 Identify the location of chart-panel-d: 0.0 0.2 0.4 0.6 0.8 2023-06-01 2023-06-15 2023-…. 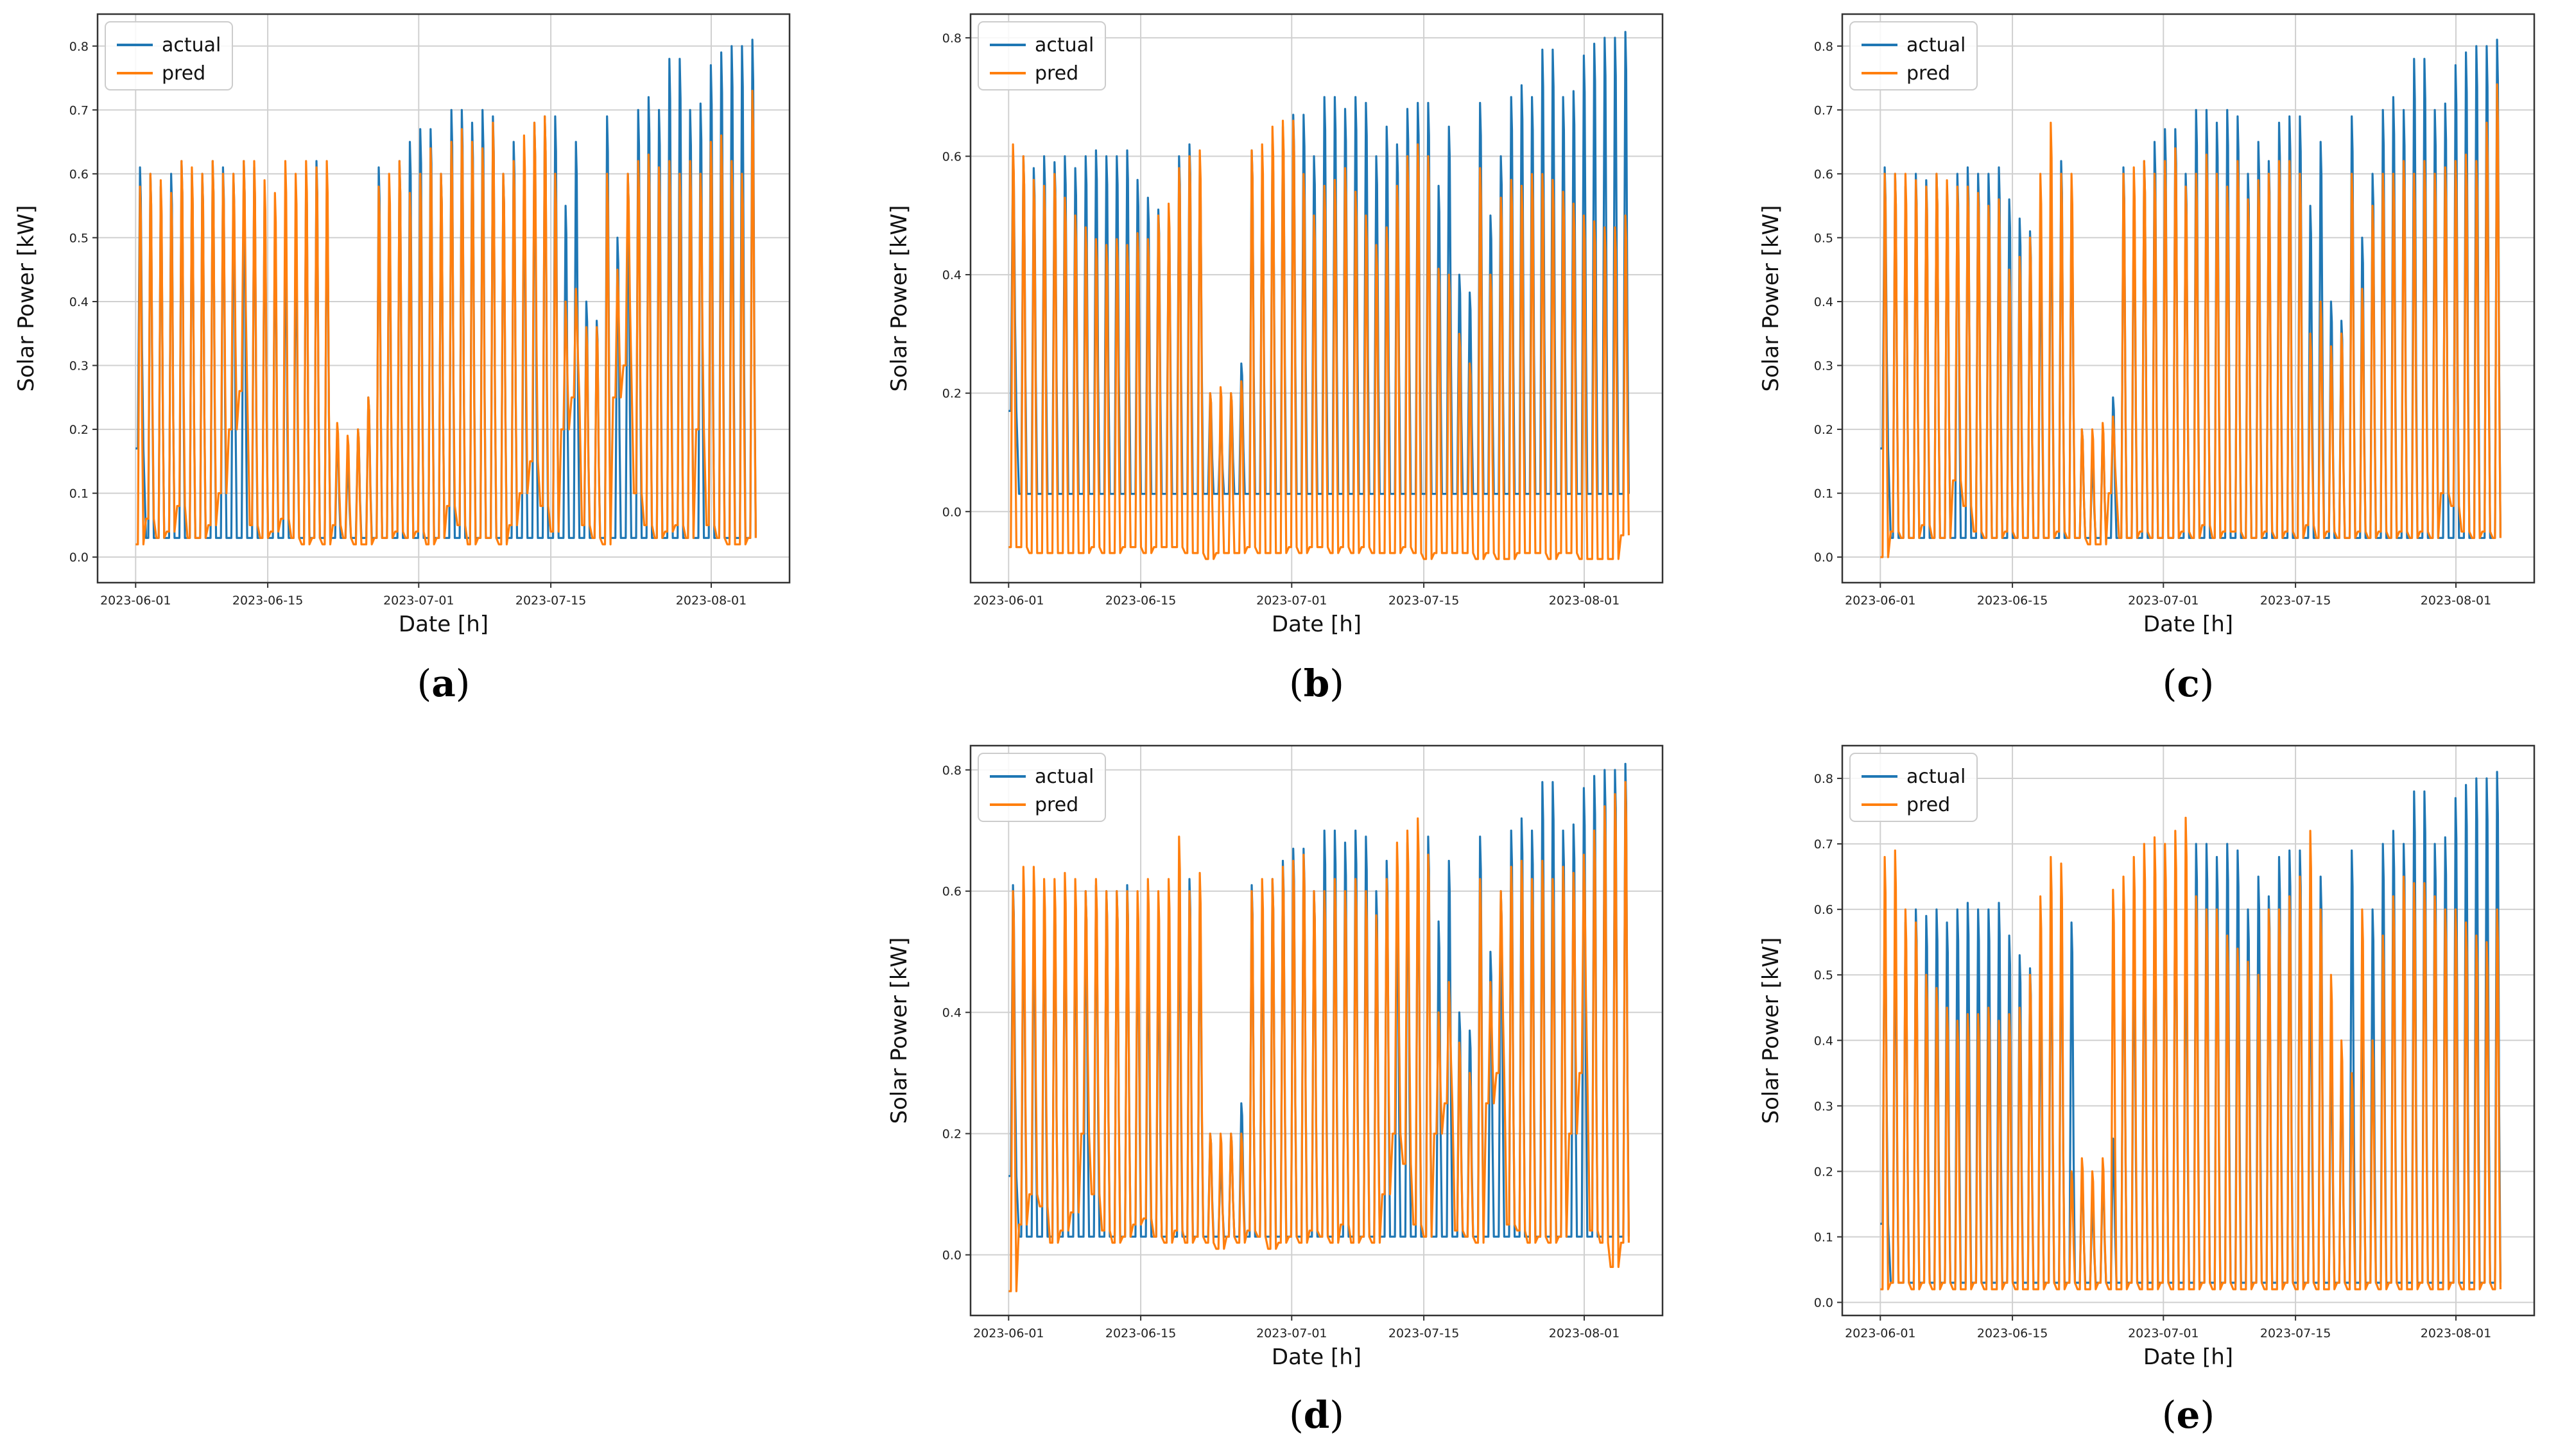
(1275, 1090).